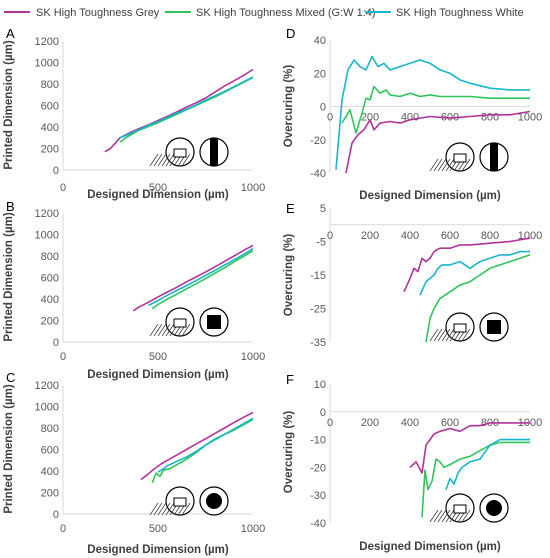  Describe the element at coordinates (318, 276) in the screenshot. I see `y-tick-label: -15` at that location.